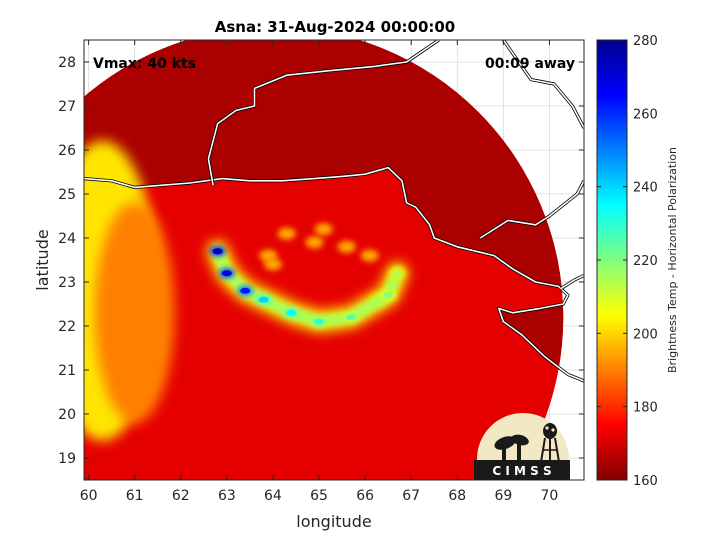 The height and width of the screenshot is (540, 720). Describe the element at coordinates (319, 496) in the screenshot. I see `x-tick-label: 65` at that location.